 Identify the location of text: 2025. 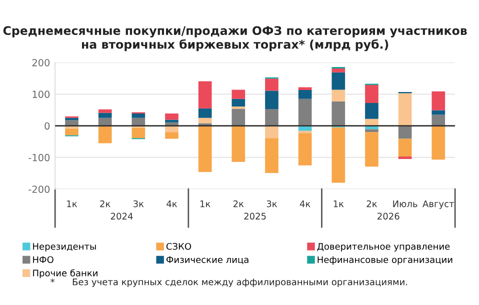
(255, 216).